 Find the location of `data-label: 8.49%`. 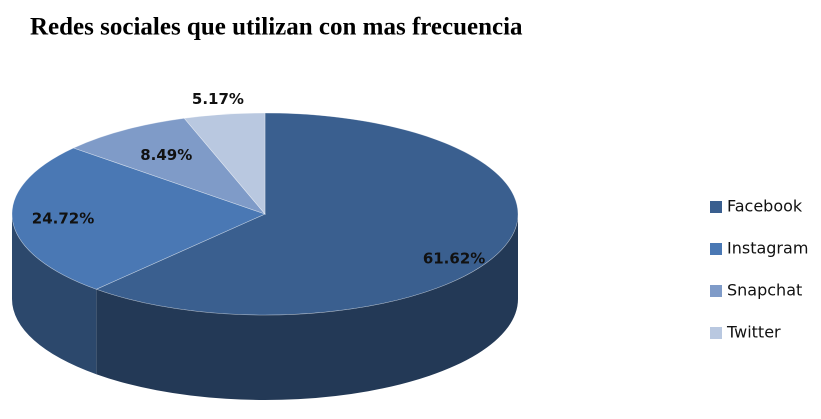

data-label: 8.49% is located at coordinates (166, 155).